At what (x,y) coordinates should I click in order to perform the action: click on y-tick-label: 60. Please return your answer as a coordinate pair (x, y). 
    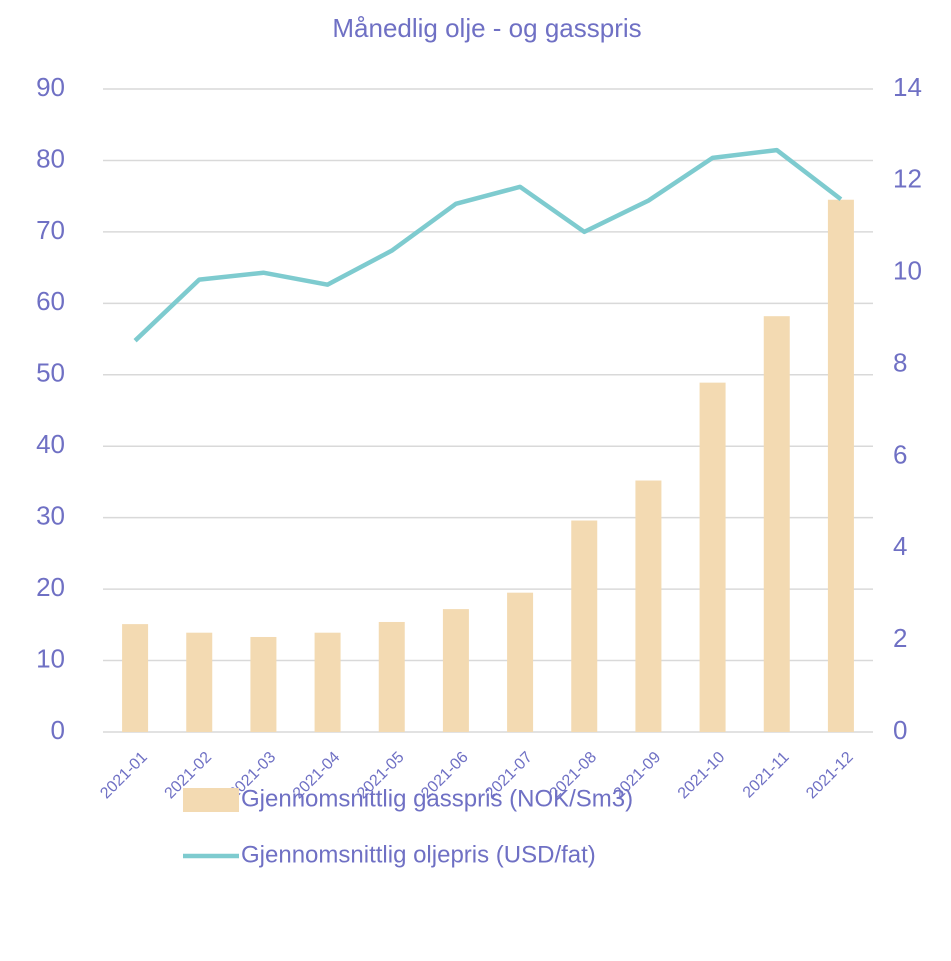
    Looking at the image, I should click on (50, 301).